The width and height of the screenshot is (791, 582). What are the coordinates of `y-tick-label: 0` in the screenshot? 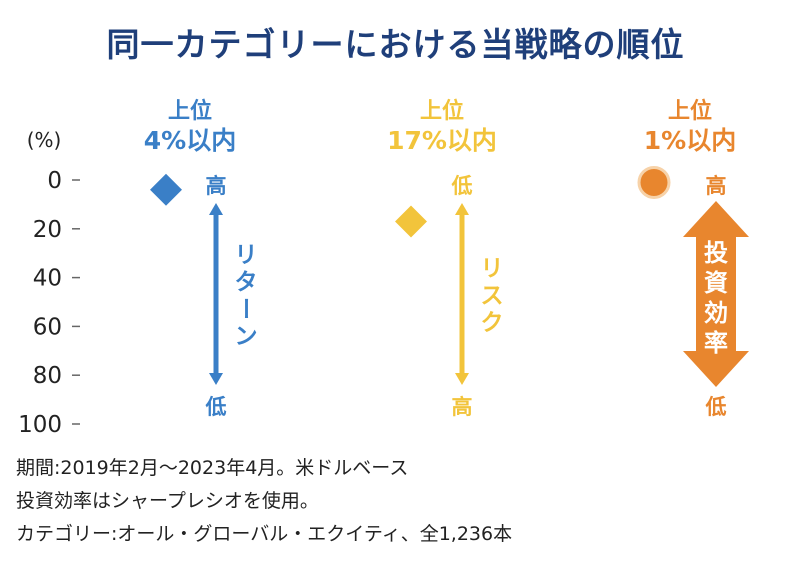 It's located at (54, 181).